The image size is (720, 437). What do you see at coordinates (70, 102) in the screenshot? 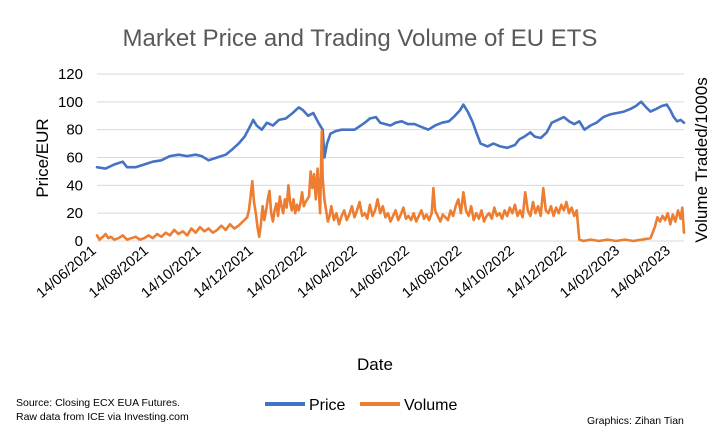
I see `y-tick-label: 100` at bounding box center [70, 102].